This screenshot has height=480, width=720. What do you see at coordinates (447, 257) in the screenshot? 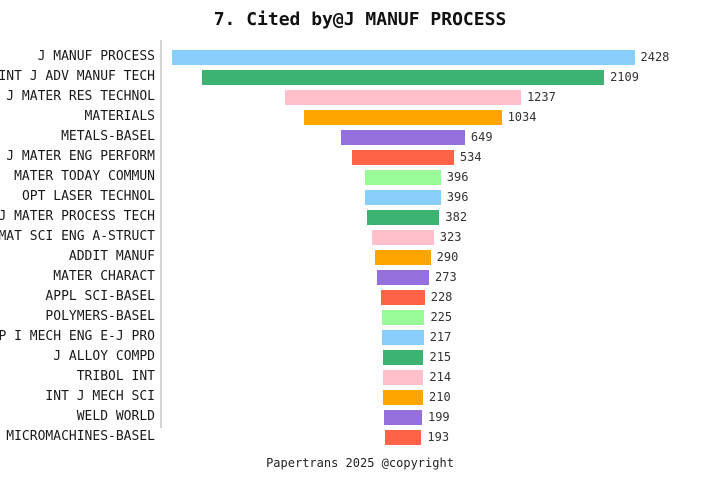
I see `value-label: 290` at bounding box center [447, 257].